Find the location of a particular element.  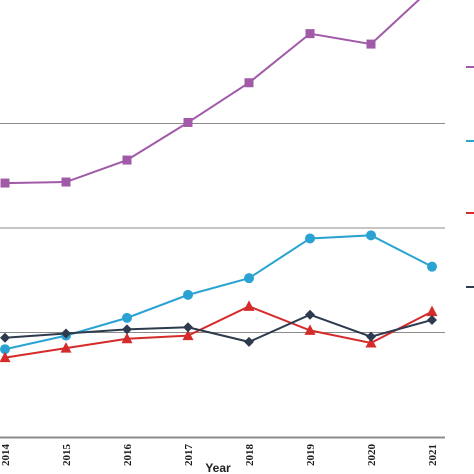

legend is located at coordinates (470, 177).